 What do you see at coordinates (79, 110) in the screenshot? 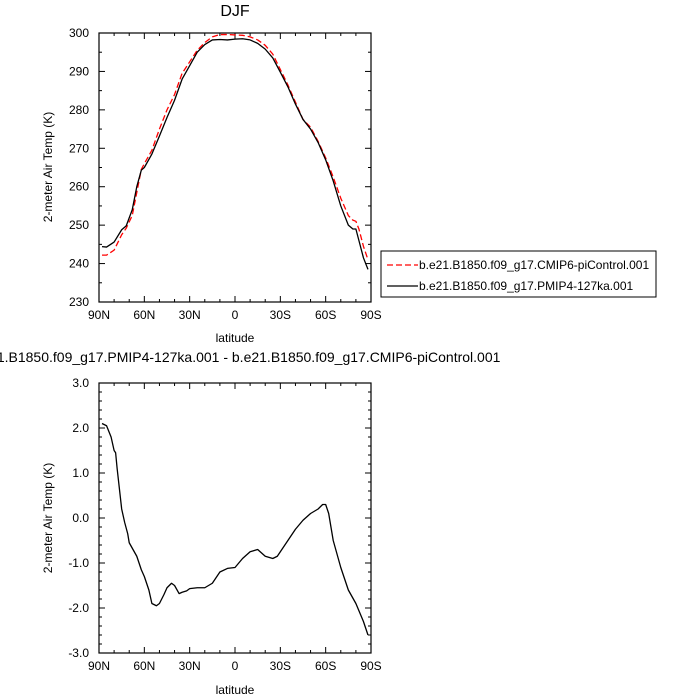
I see `top-y-tick-label: 280` at bounding box center [79, 110].